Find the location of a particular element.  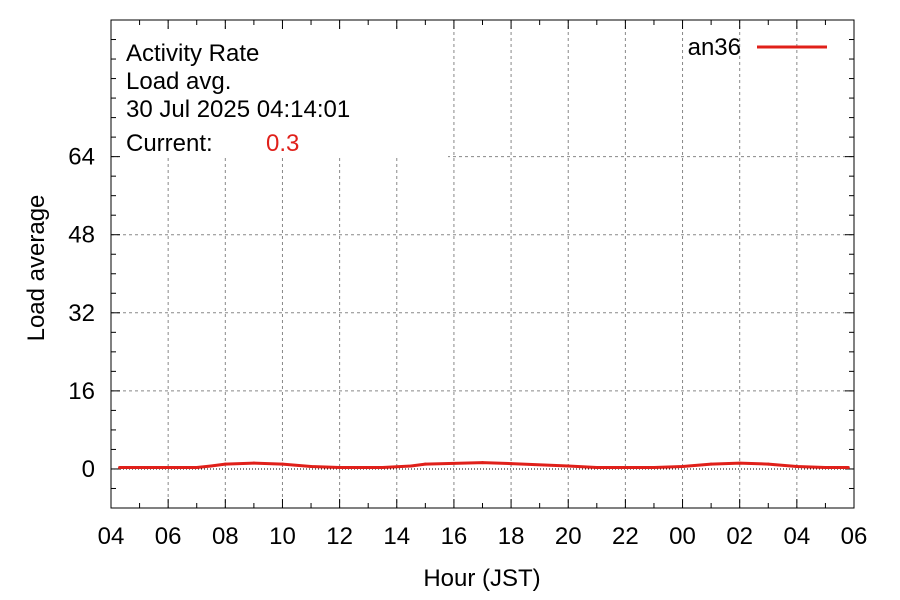

chart-title-line-3: 30 Jul 2025 04:14:01 is located at coordinates (238, 109).